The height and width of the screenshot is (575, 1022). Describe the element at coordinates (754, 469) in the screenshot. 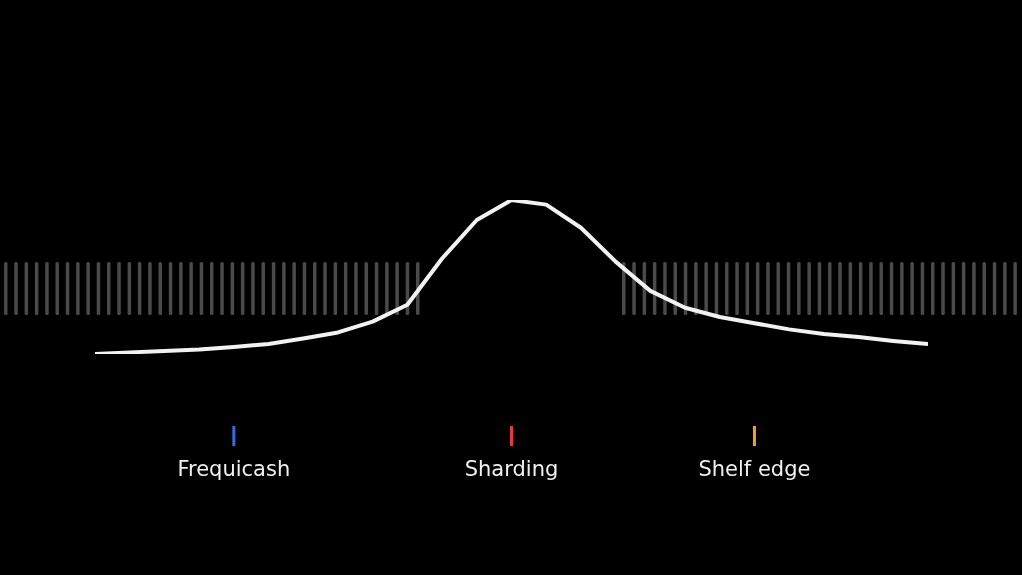

I see `x-tick-label: Shelf edge` at that location.